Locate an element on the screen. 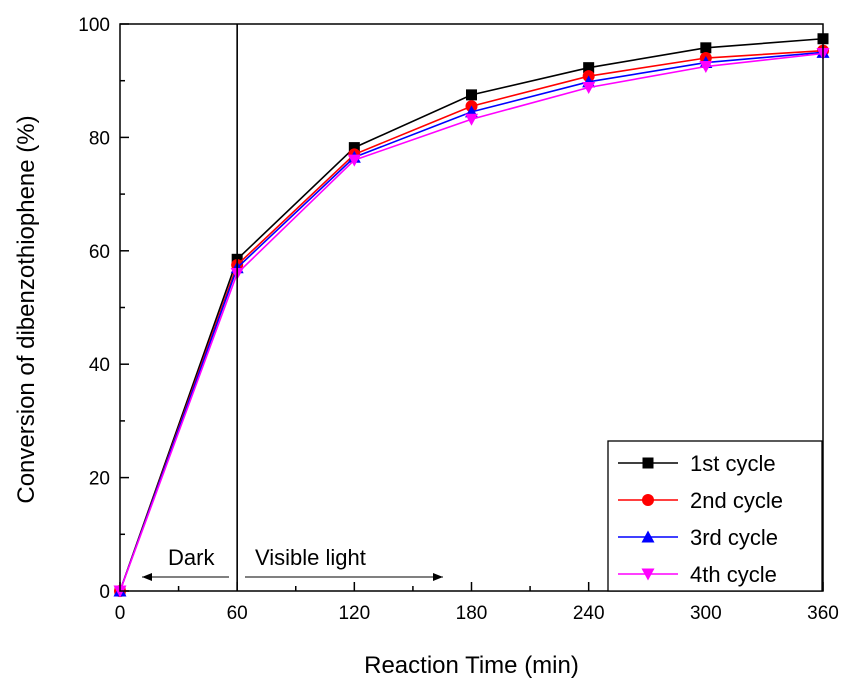 The width and height of the screenshot is (847, 684). x-axis-title: Reaction Time (min) is located at coordinates (471, 665).